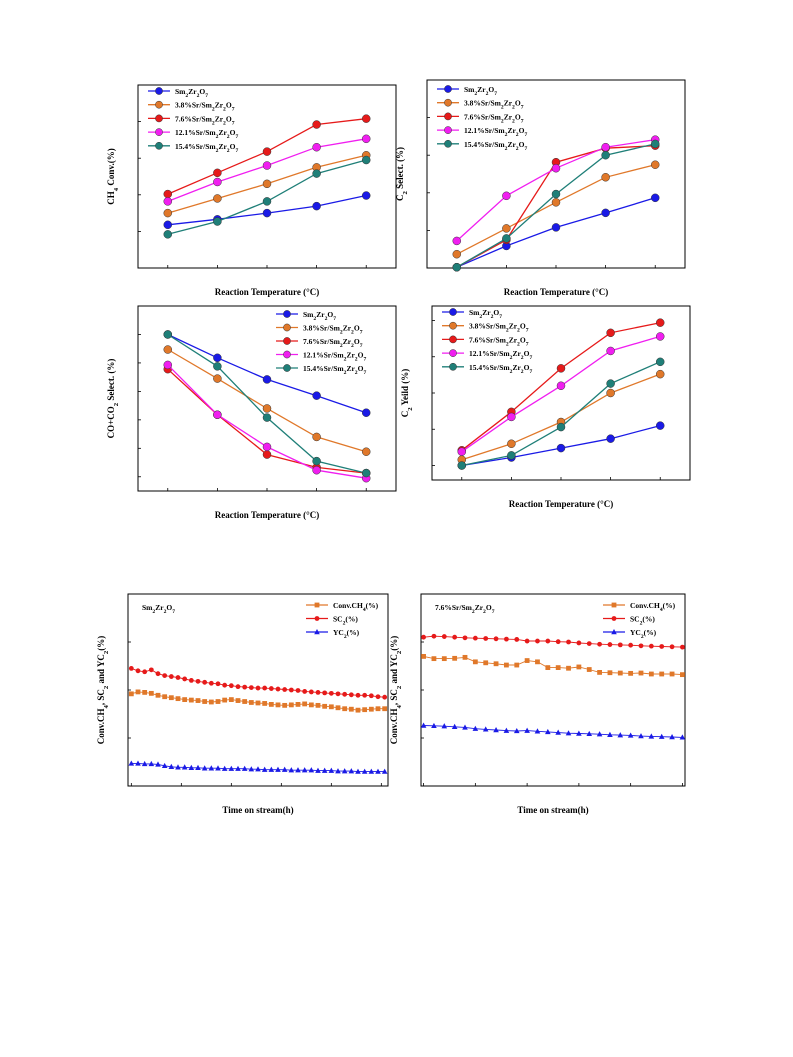  What do you see at coordinates (553, 666) in the screenshot?
I see `series-conv-ch4-` at bounding box center [553, 666].